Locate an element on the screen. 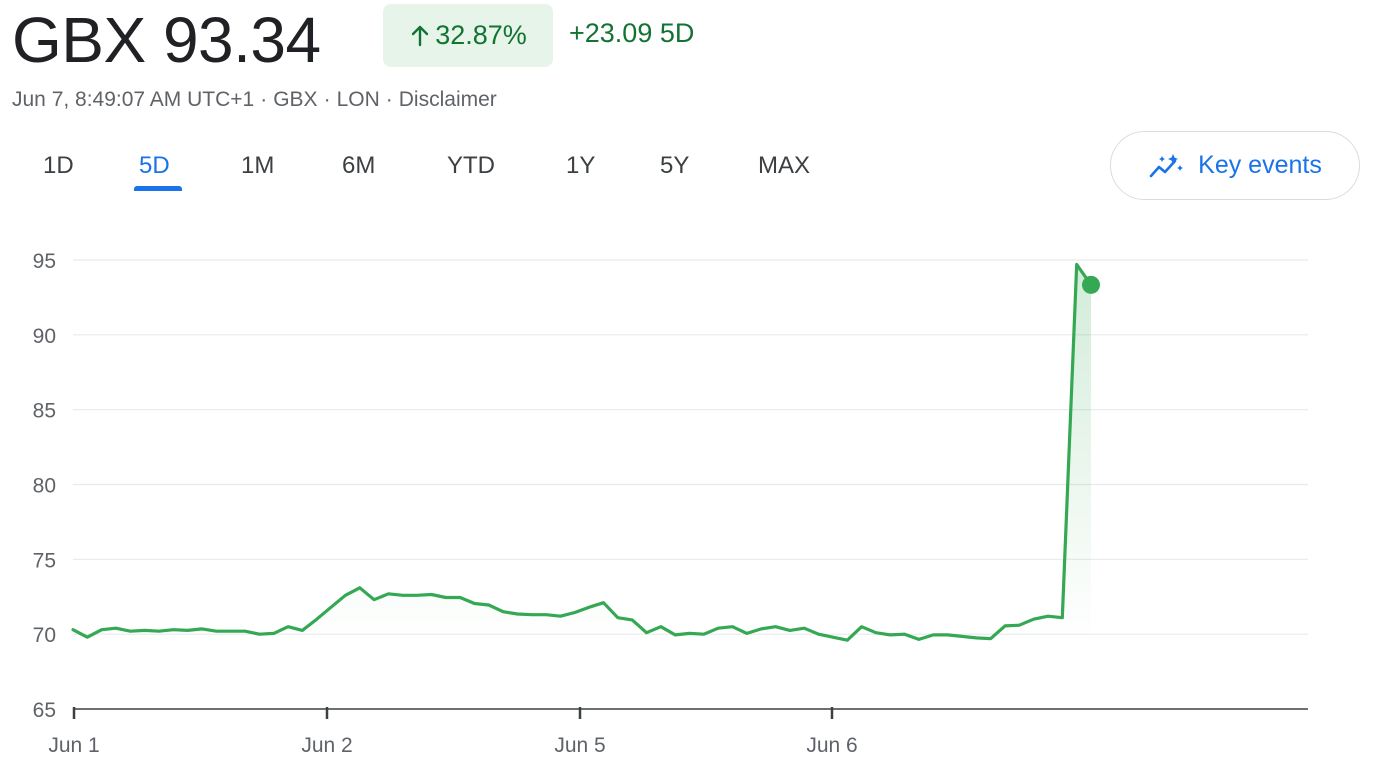 The image size is (1378, 768). timestamp: Jun 7, 8:49:07 AM UTC+1 is located at coordinates (133, 99).